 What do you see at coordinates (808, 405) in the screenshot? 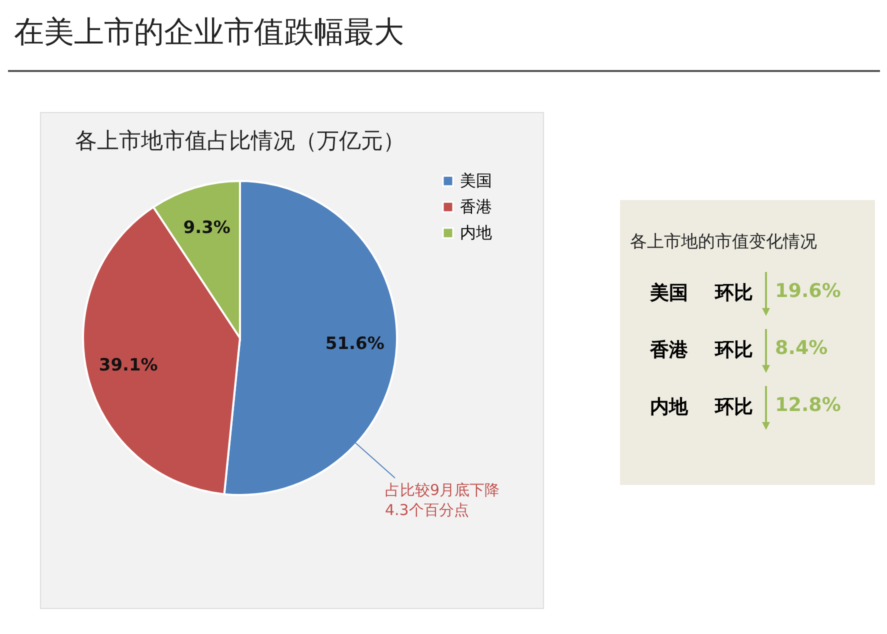
I see `text: 12.8%` at bounding box center [808, 405].